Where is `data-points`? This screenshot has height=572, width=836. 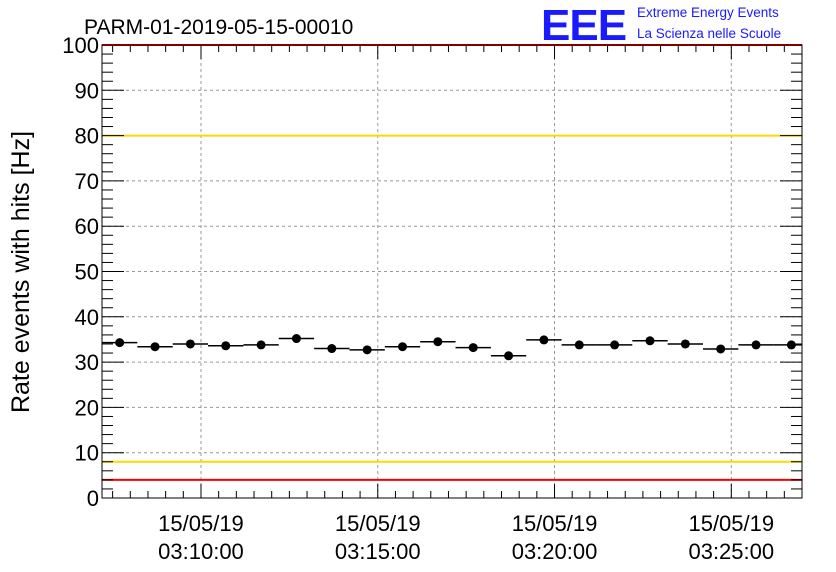
data-points is located at coordinates (452, 347).